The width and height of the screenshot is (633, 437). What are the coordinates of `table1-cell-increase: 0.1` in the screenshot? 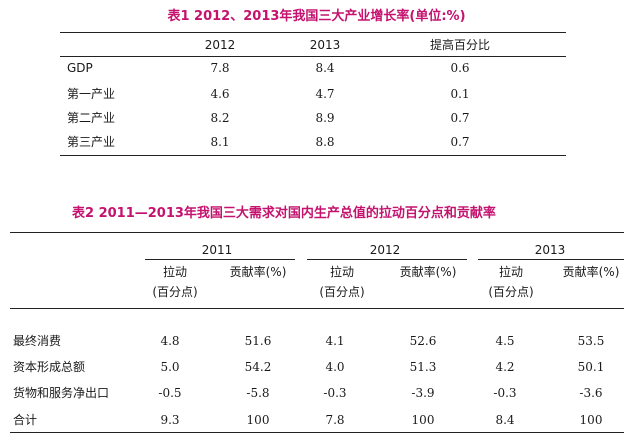 It's located at (460, 94).